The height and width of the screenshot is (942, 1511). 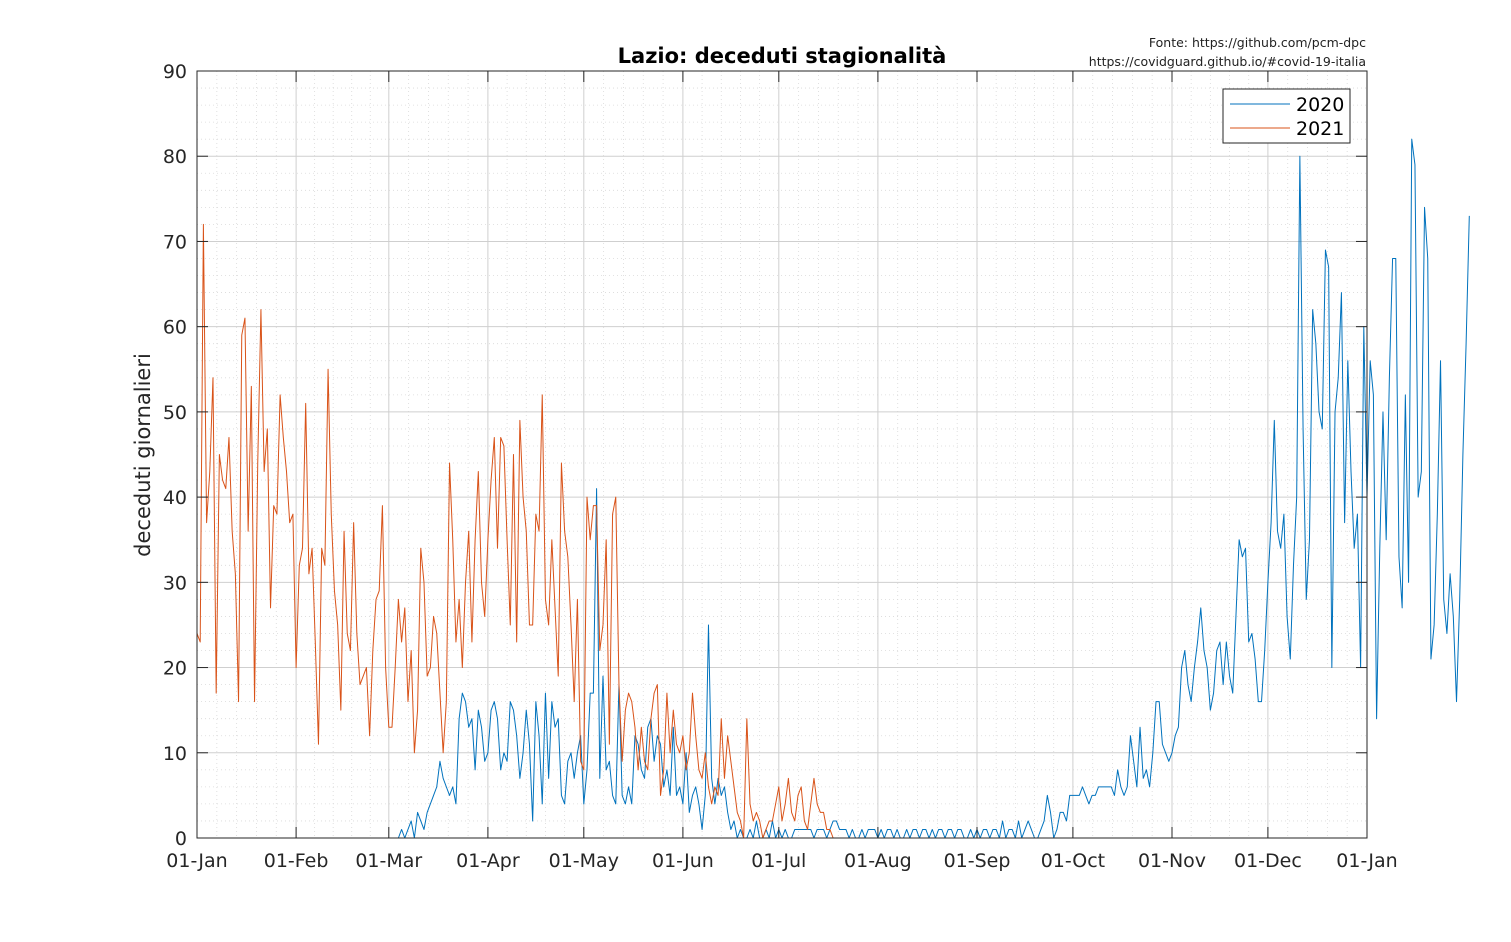 I want to click on y-tick-label: 60, so click(x=175, y=328).